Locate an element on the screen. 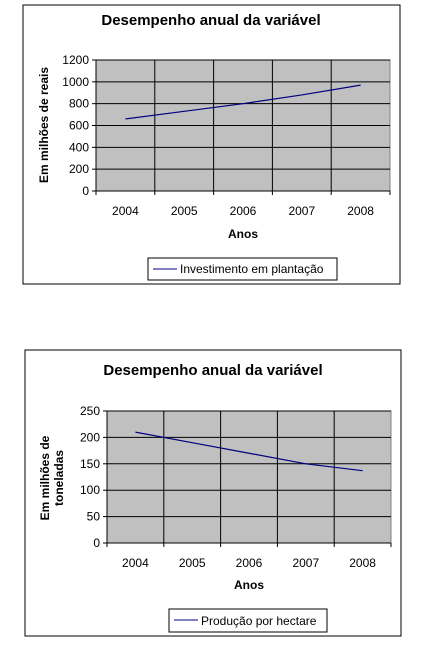  chart-1-y-tick-label: 800 is located at coordinates (79, 104).